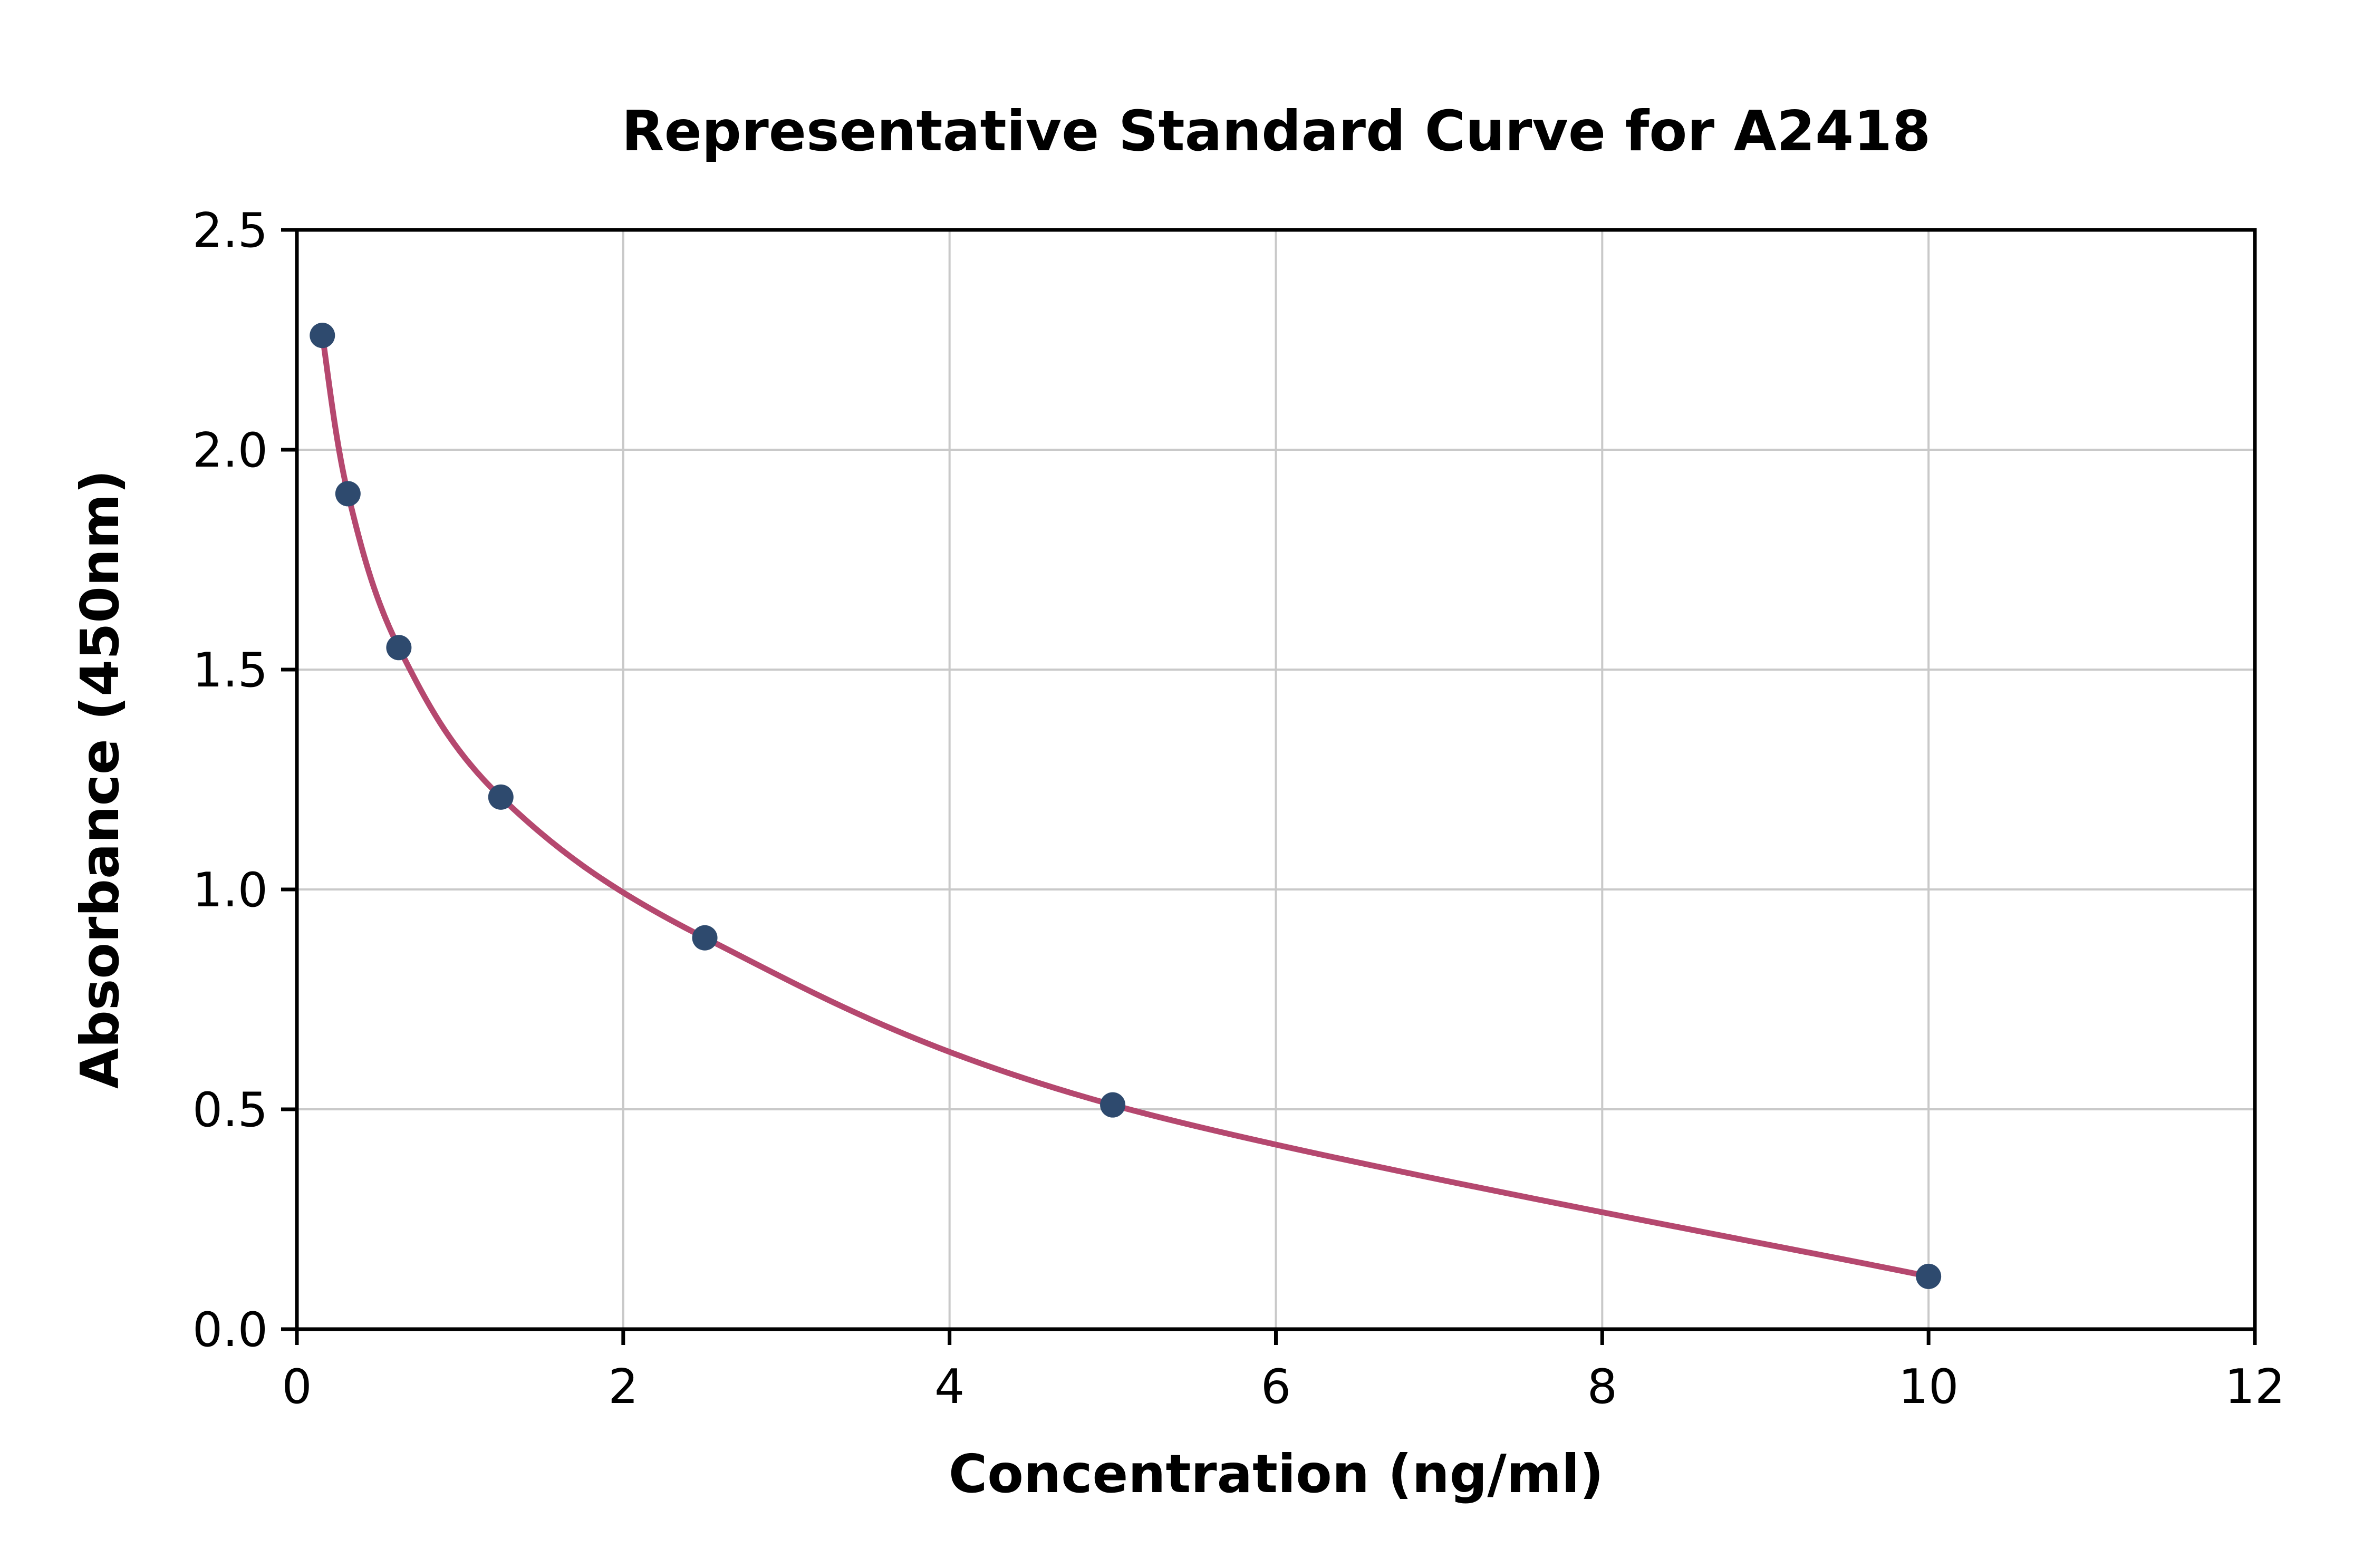  I want to click on y-tick-label: 1.0, so click(230, 890).